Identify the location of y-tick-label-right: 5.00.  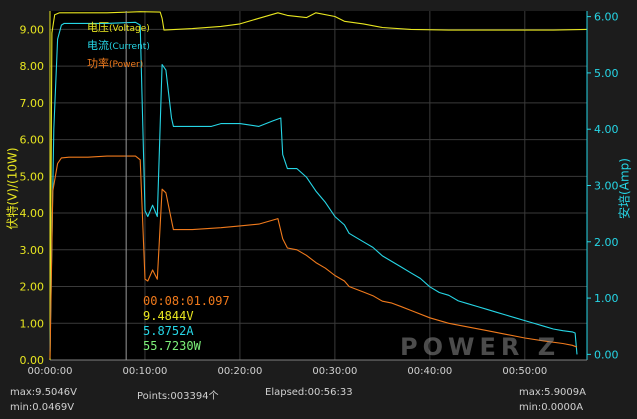
(606, 73).